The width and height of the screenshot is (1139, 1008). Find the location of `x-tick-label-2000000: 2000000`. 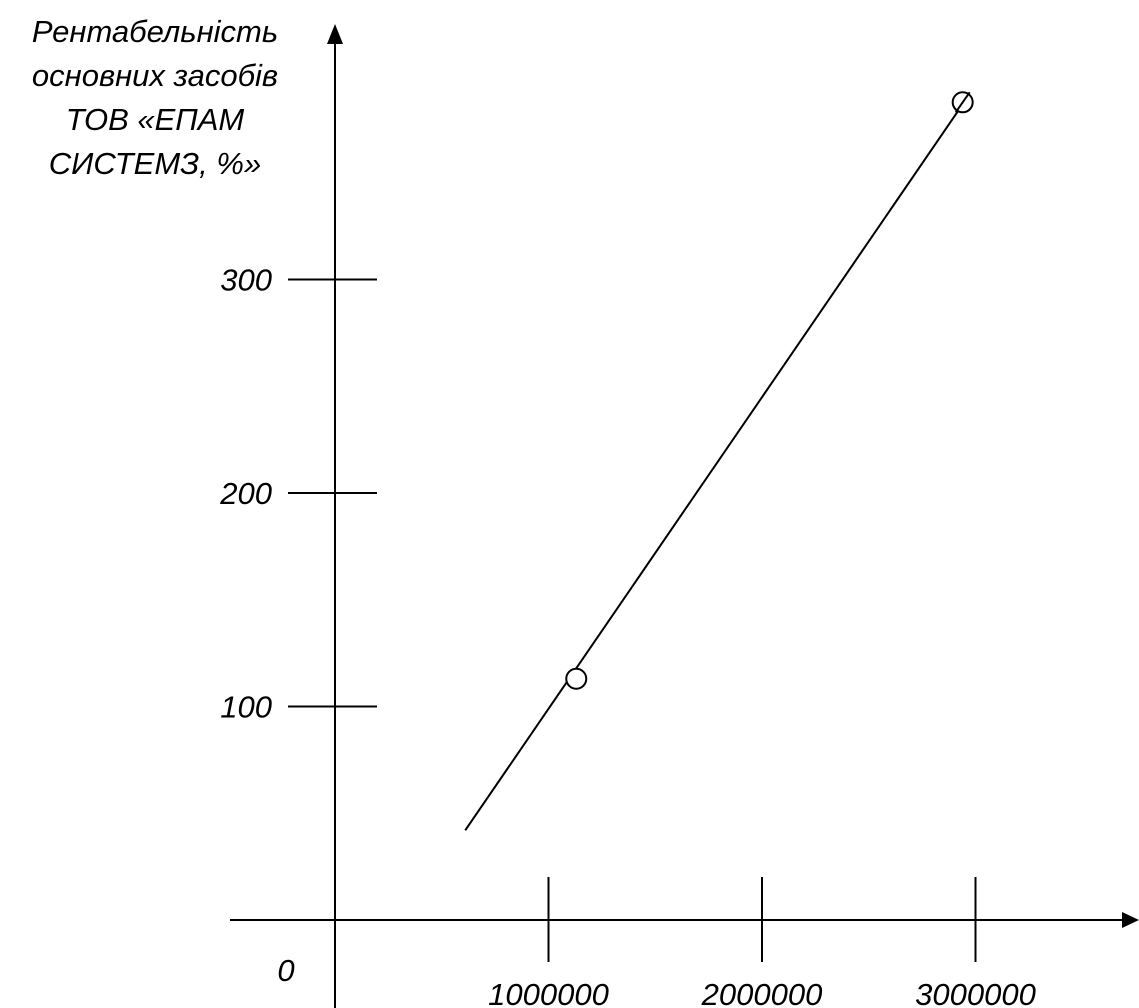

x-tick-label-2000000: 2000000 is located at coordinates (762, 992).